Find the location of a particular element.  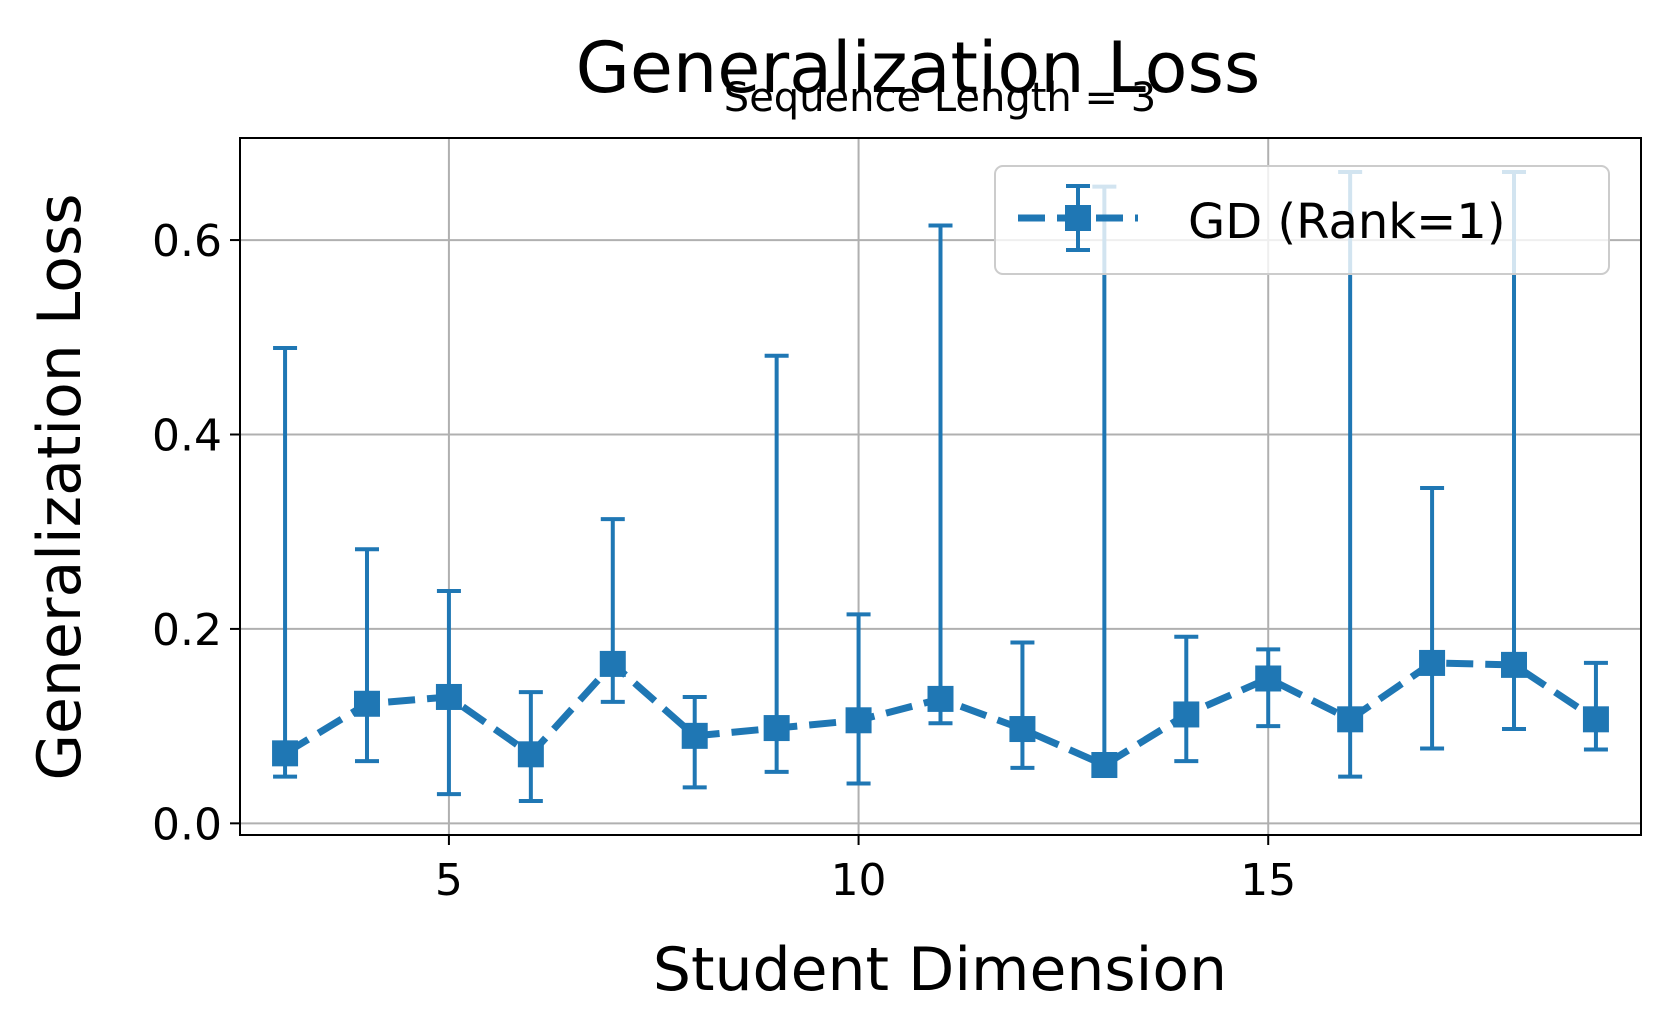

chart-title: Generalization Loss is located at coordinates (918, 68).